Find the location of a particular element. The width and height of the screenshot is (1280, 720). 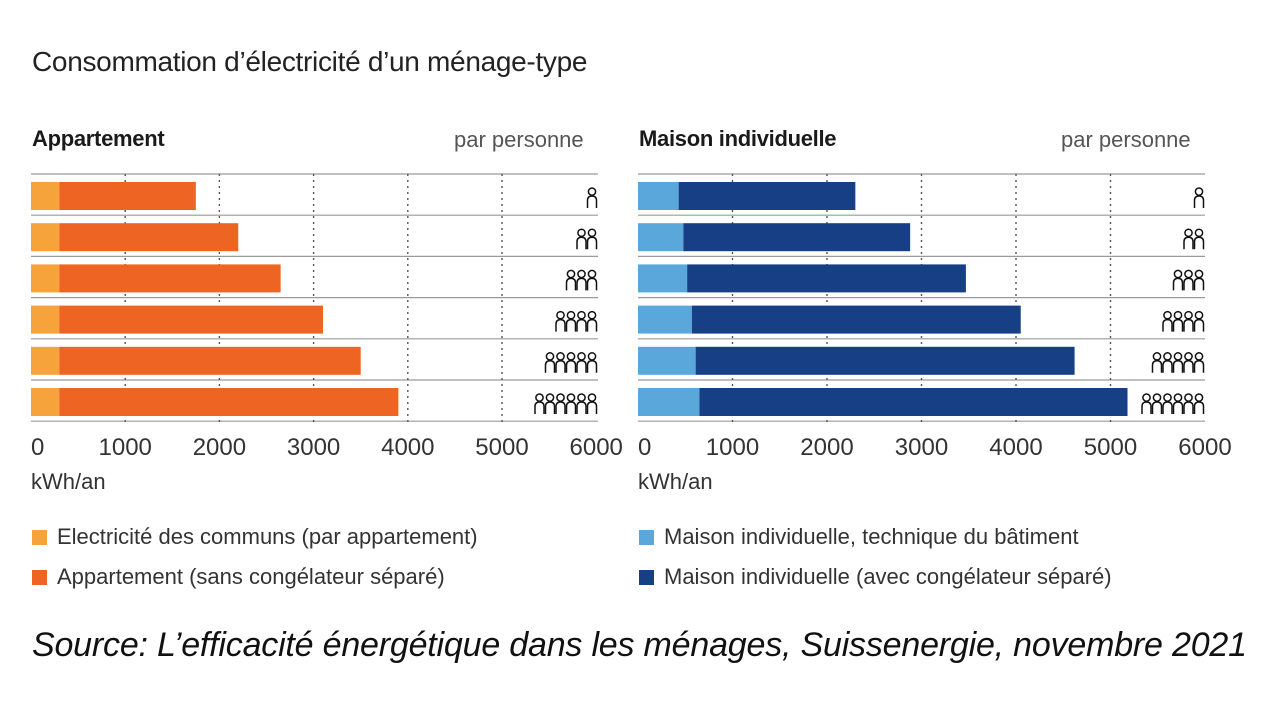

panel-title-appartement: Appartement is located at coordinates (98, 138).